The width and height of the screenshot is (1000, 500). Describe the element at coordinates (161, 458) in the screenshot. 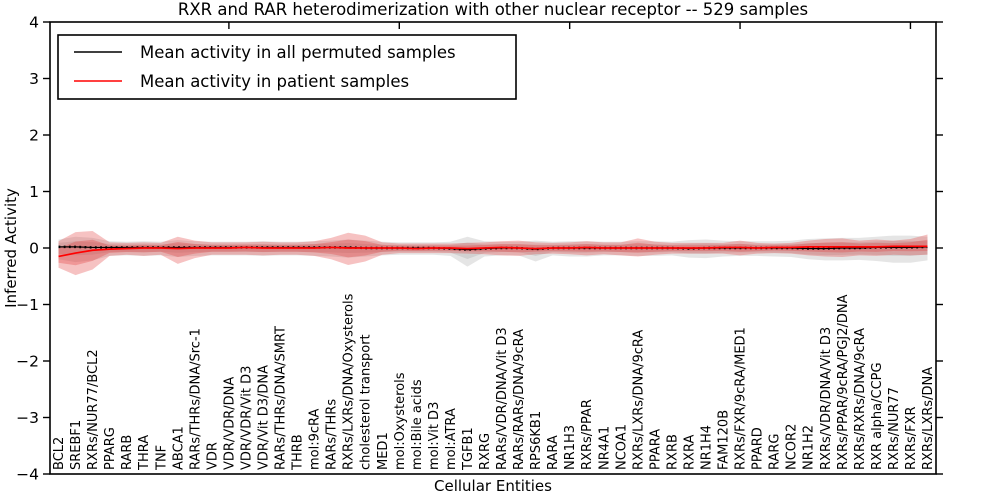

I see `x-tick-label: TNF` at that location.